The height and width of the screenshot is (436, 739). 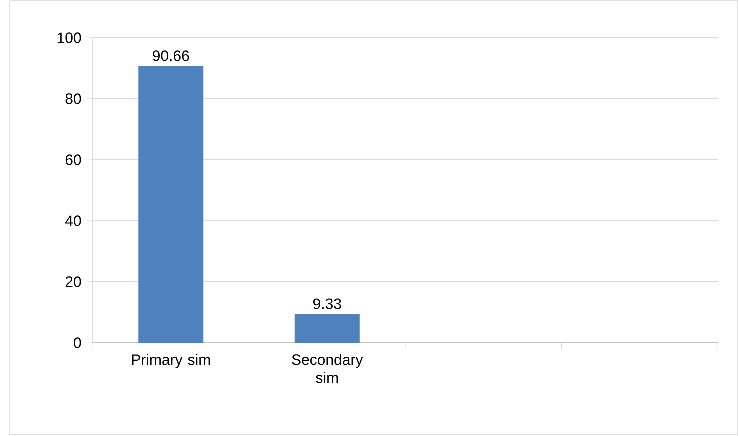 What do you see at coordinates (74, 282) in the screenshot?
I see `y-tick-label: 20` at bounding box center [74, 282].